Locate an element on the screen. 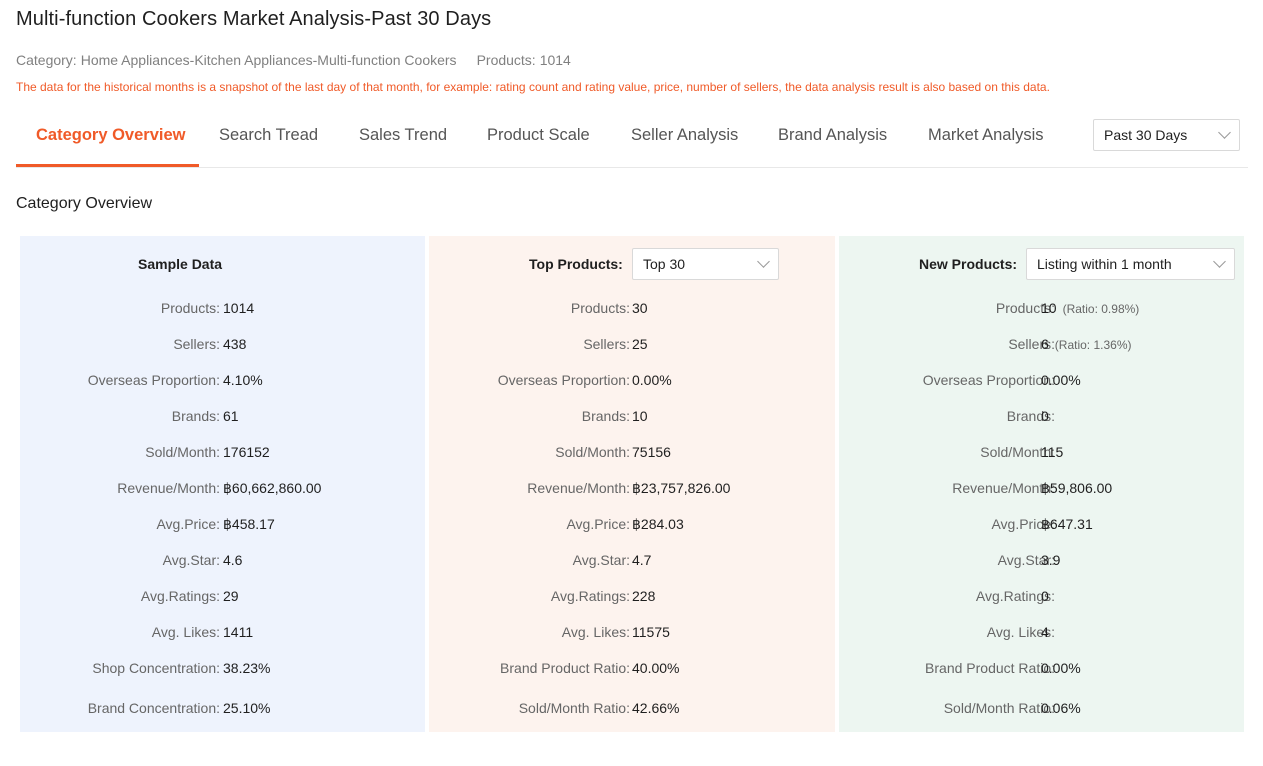 This screenshot has width=1263, height=766. metric-value-text: ฿23,757,826.00 is located at coordinates (681, 488).